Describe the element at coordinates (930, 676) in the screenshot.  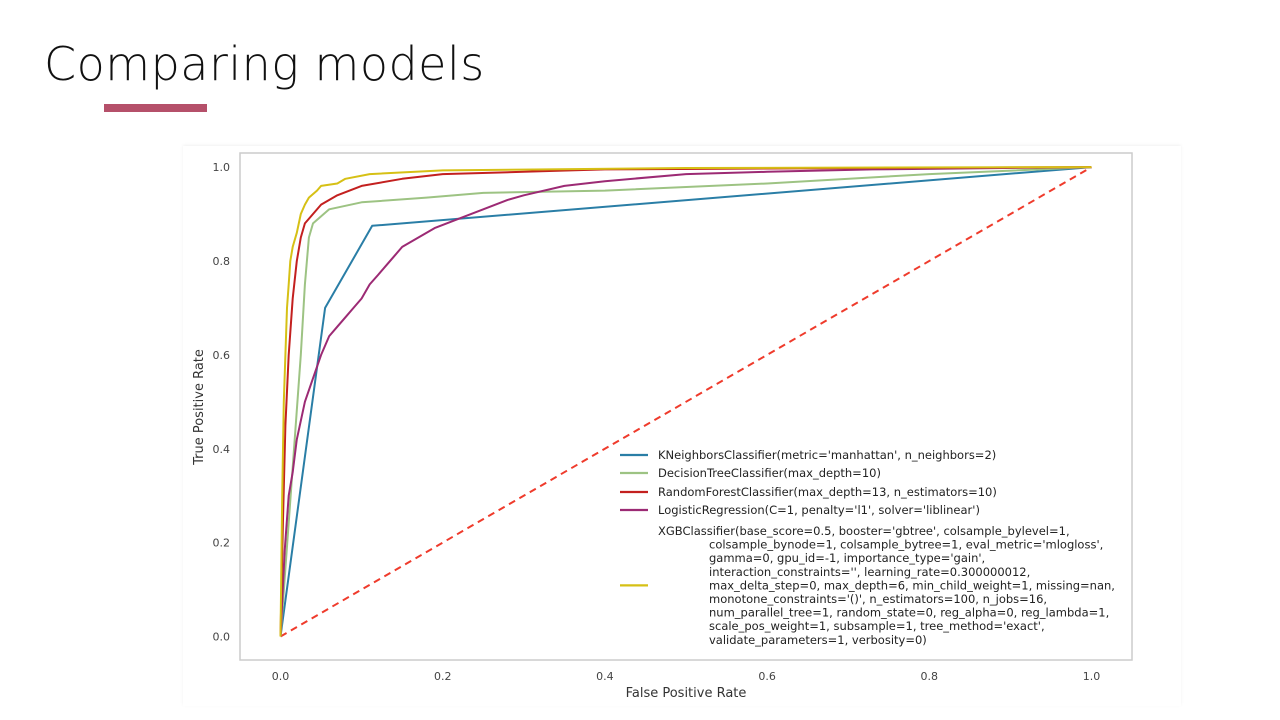
I see `x-tick-label: 0.8` at that location.